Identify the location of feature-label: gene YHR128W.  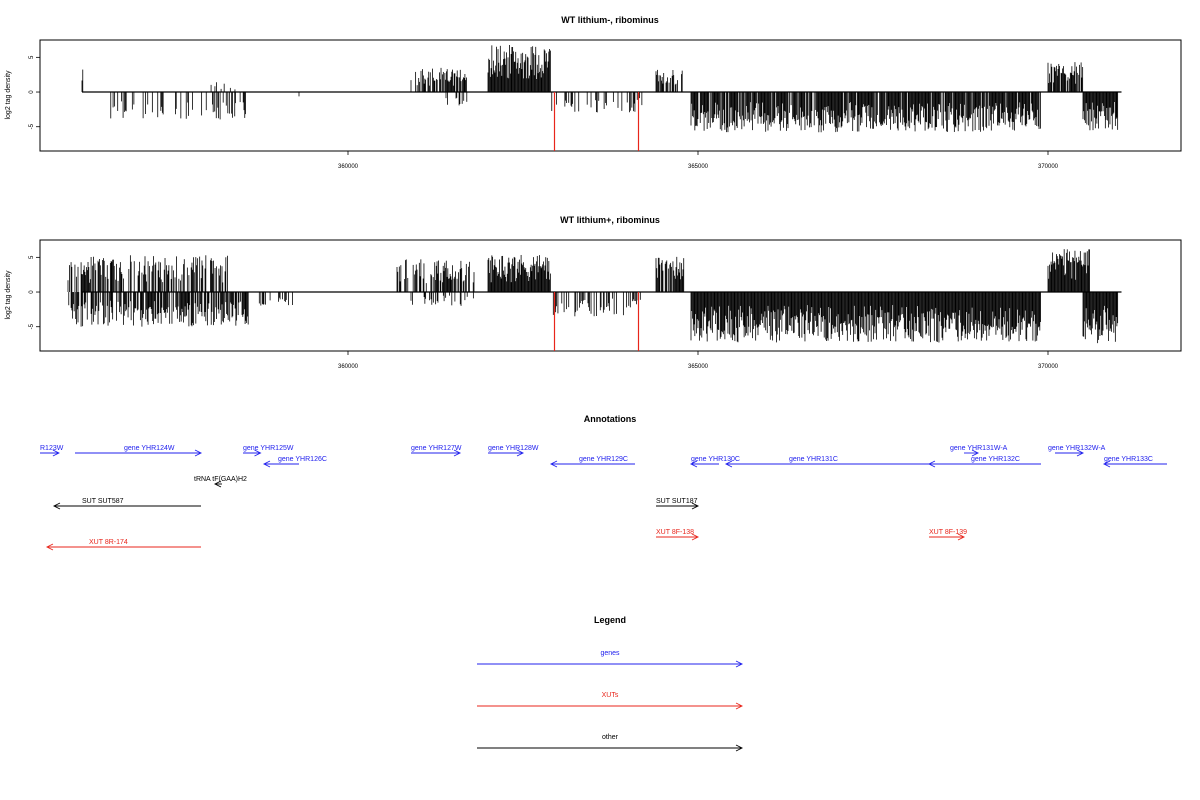
(513, 448).